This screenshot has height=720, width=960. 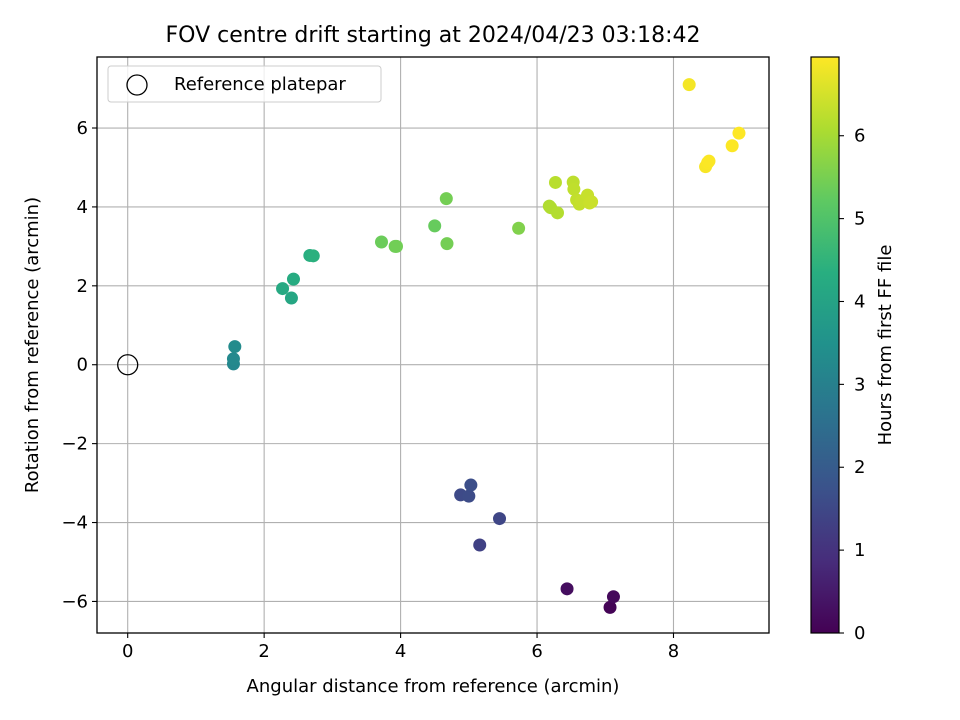 What do you see at coordinates (260, 84) in the screenshot?
I see `legend-entry-reference: Reference platepar` at bounding box center [260, 84].